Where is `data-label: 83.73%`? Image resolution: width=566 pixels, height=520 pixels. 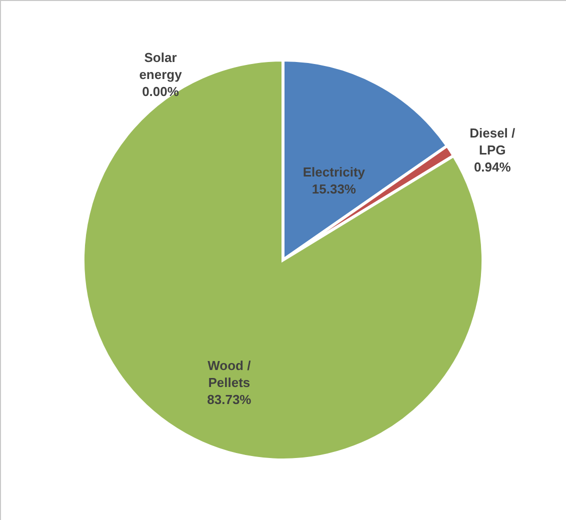
data-label: 83.73% is located at coordinates (229, 399).